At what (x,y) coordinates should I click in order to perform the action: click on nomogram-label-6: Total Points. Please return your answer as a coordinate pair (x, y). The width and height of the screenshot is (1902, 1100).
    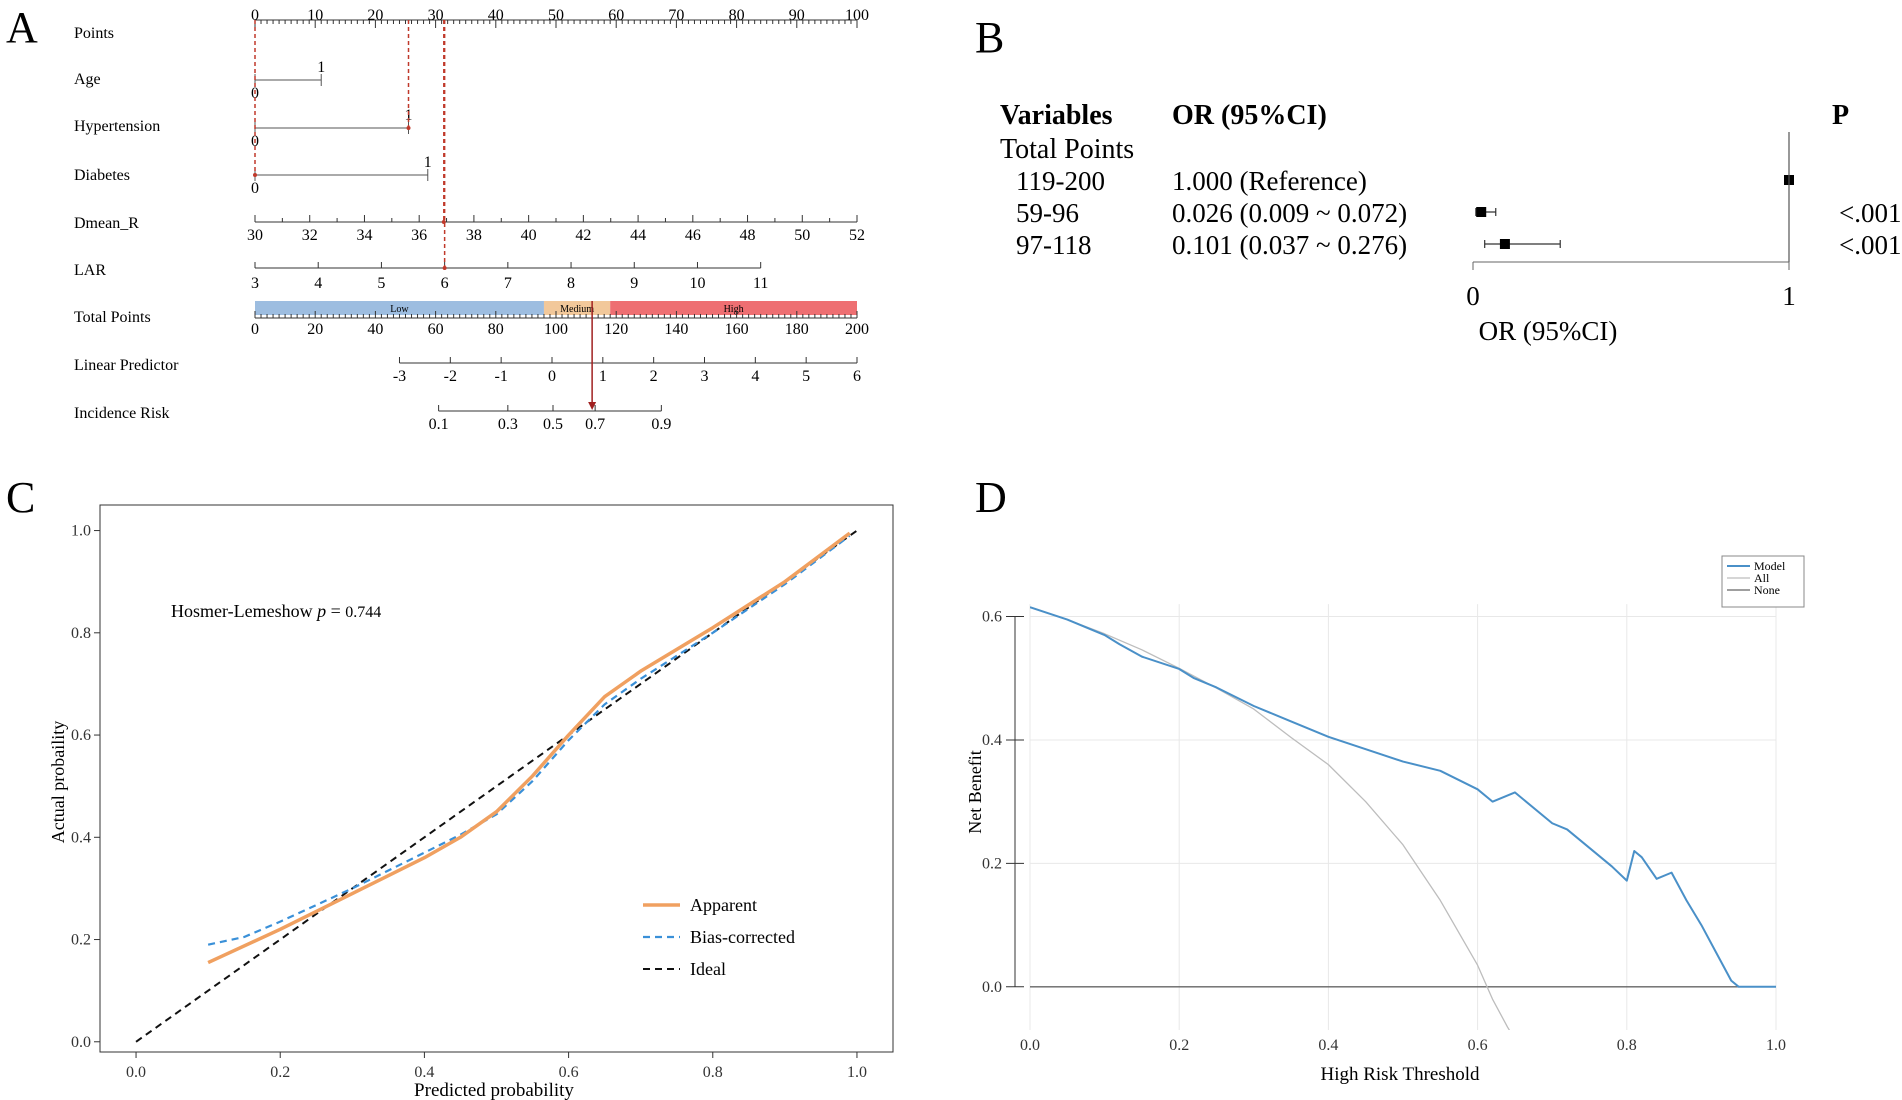
    Looking at the image, I should click on (112, 317).